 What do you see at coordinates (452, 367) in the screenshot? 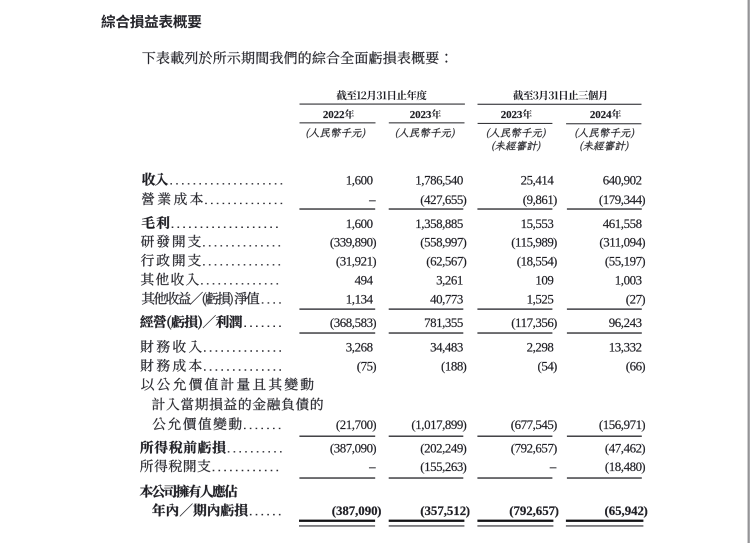
I see `svg-text: (188` at bounding box center [452, 367].